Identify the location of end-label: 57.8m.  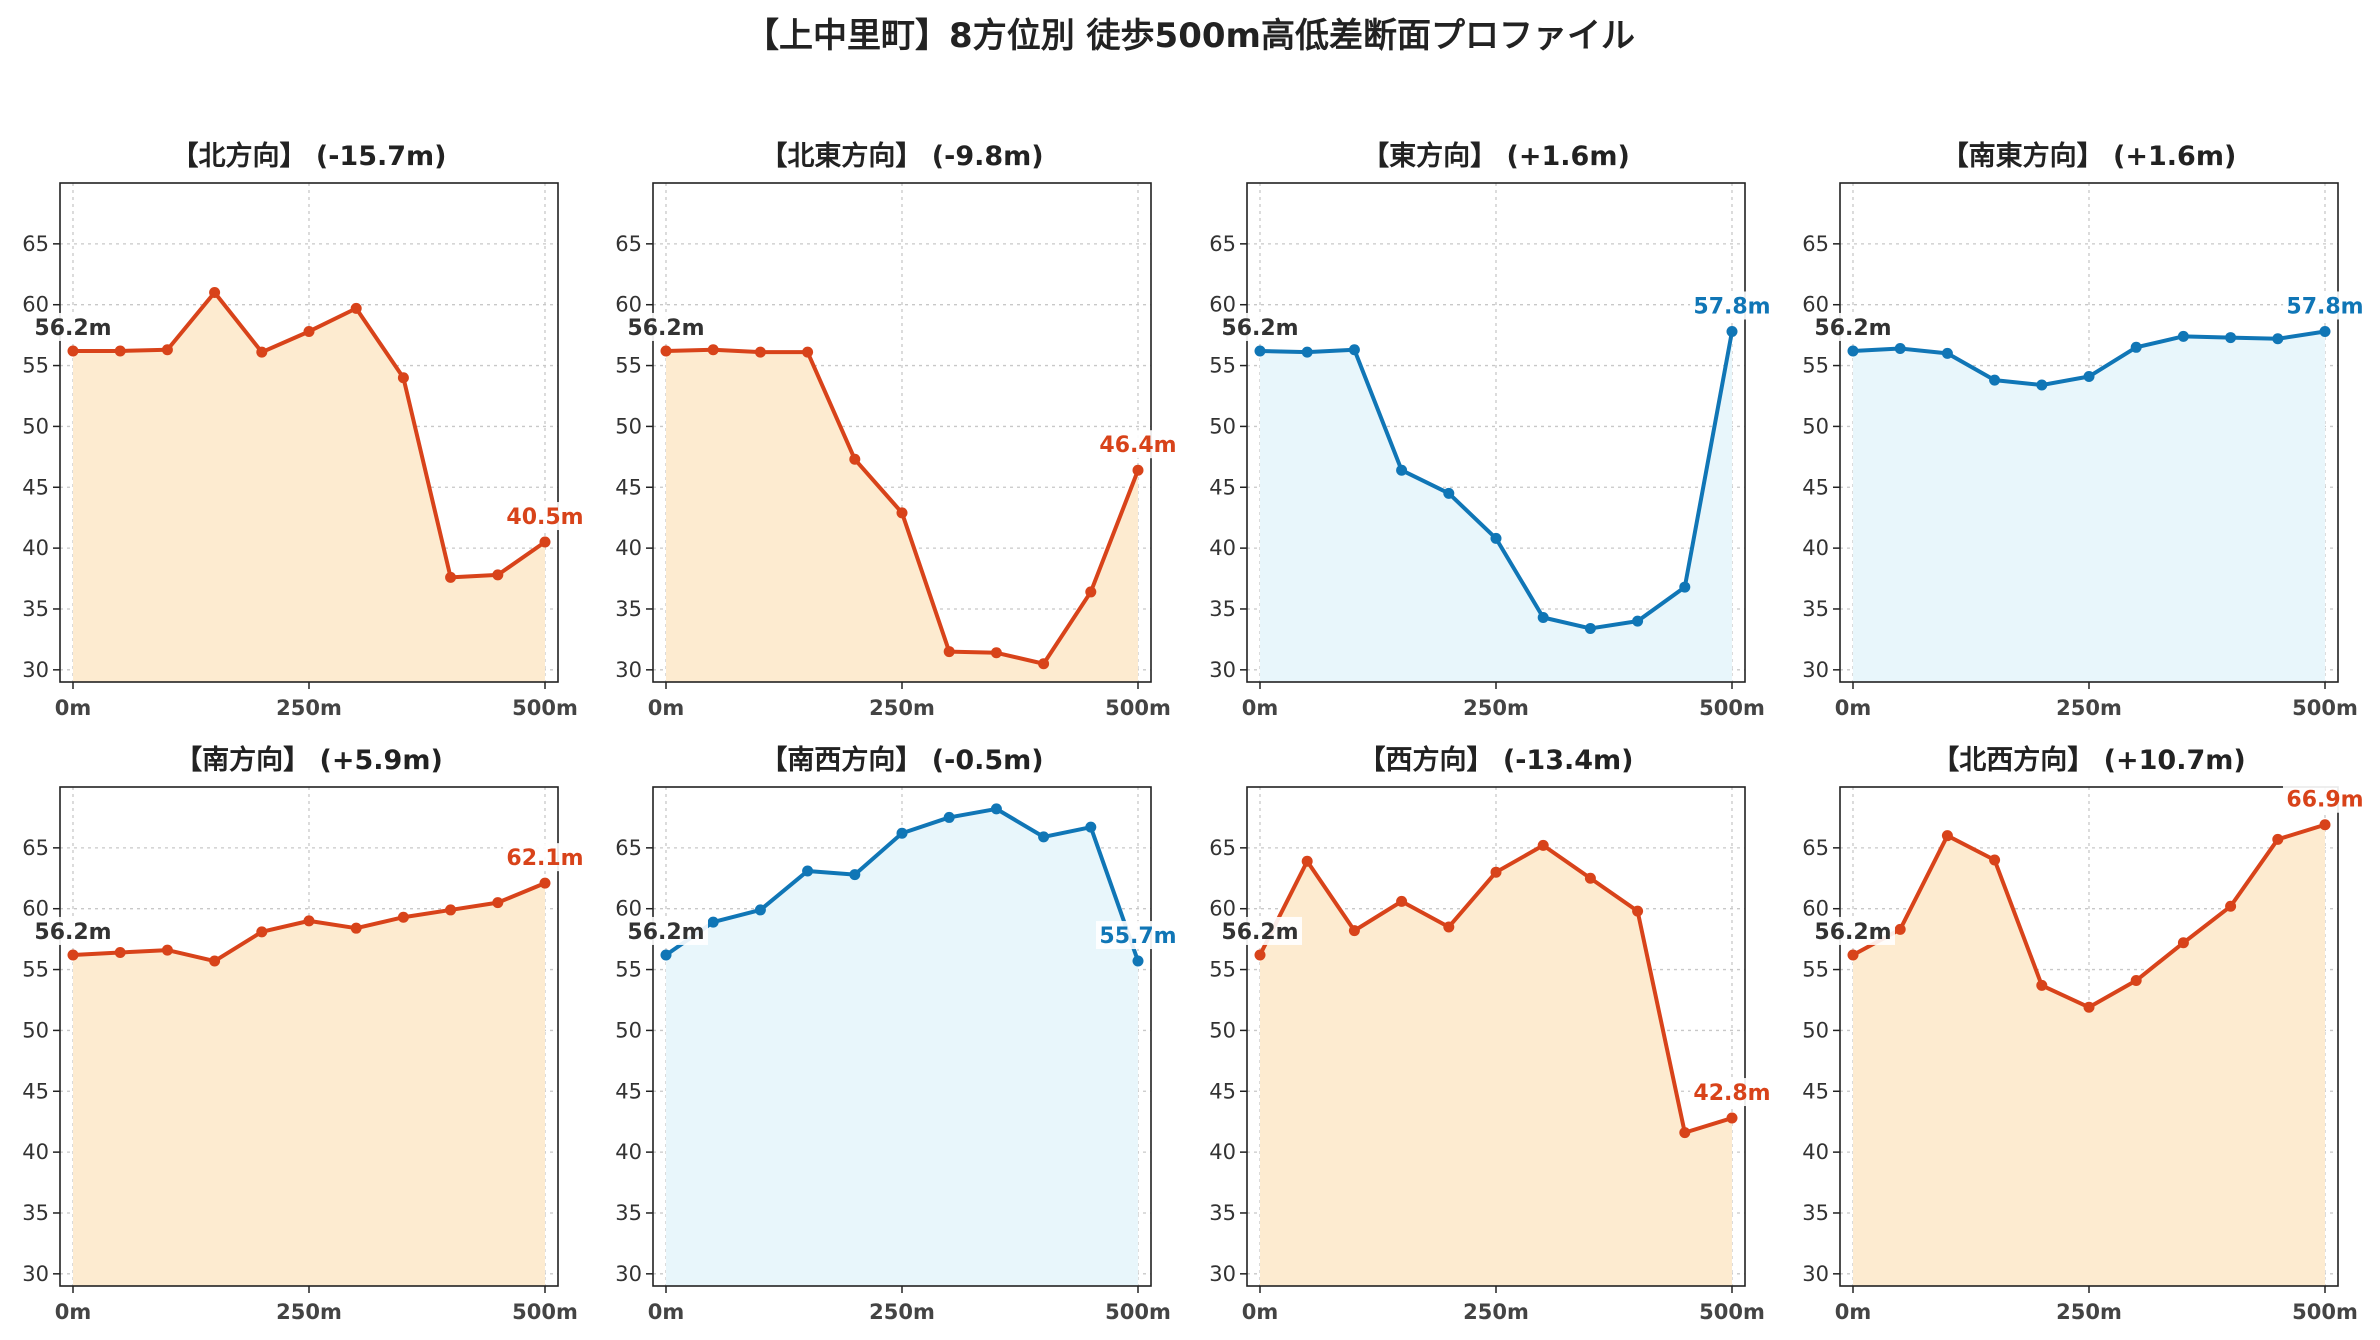
(1731, 306).